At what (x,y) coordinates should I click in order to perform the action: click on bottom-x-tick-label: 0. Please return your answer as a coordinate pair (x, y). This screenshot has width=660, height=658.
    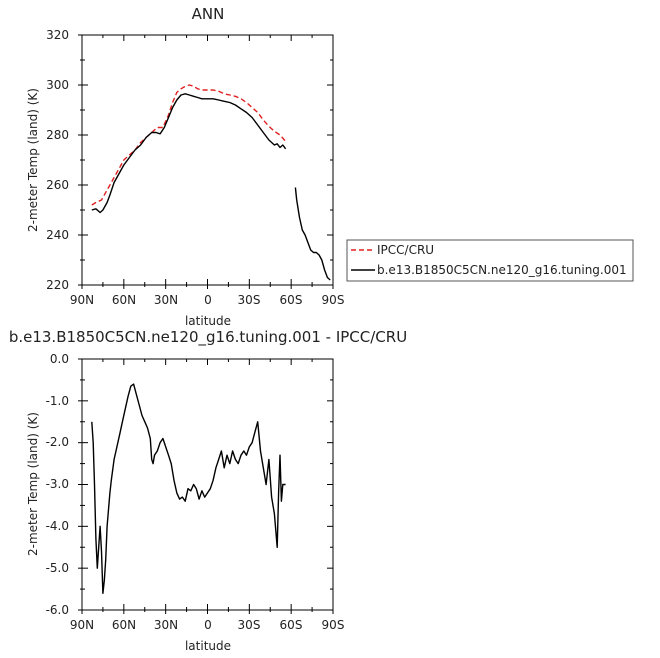
    Looking at the image, I should click on (208, 625).